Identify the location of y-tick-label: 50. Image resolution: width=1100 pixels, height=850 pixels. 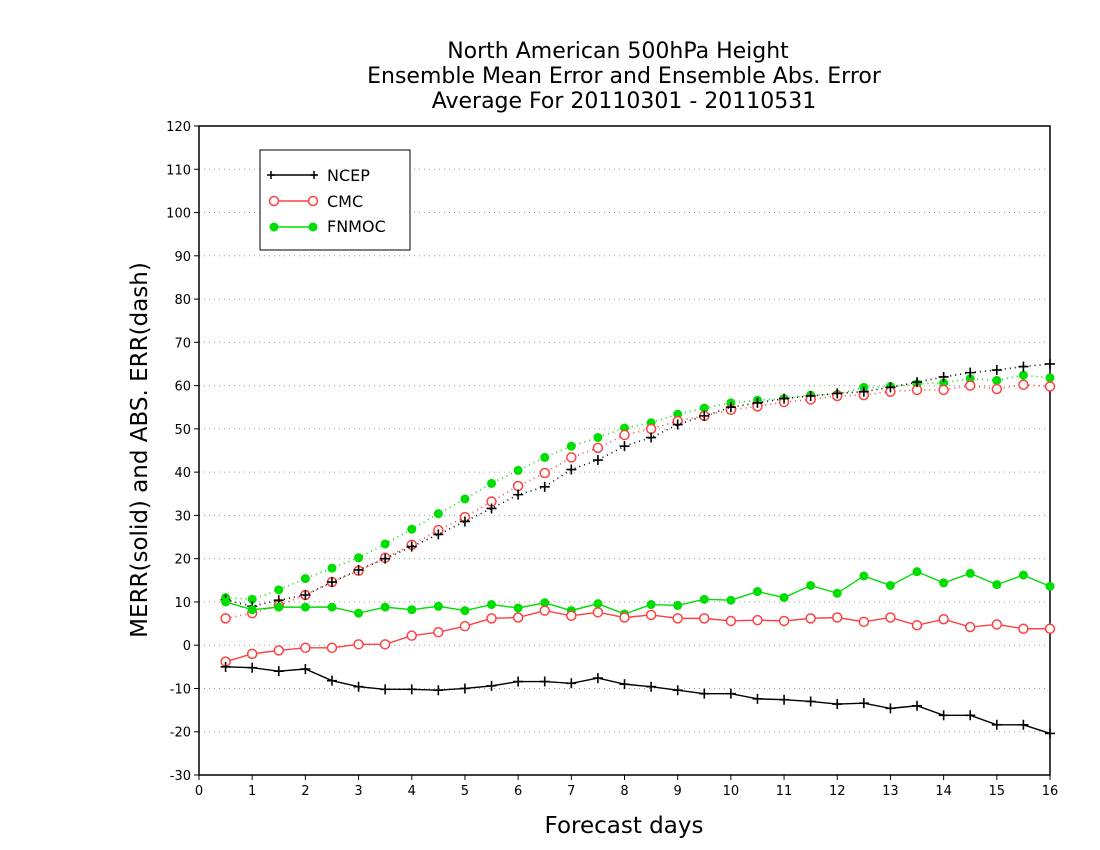
(182, 430).